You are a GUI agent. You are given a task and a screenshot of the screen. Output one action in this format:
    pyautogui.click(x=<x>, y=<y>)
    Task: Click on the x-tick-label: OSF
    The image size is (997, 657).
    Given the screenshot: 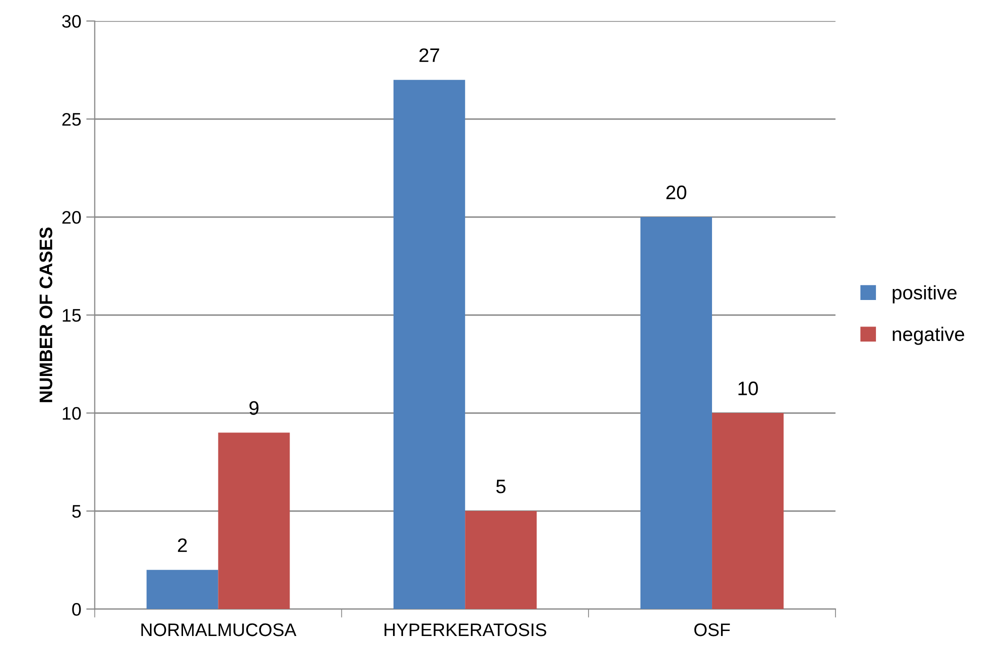 What is the action you would take?
    pyautogui.click(x=712, y=629)
    